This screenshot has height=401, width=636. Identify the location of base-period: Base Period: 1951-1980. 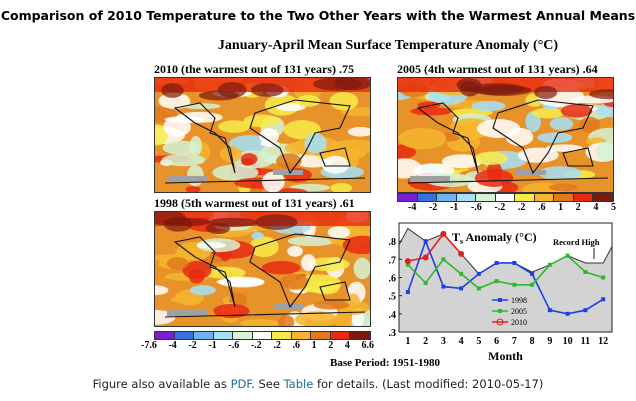
(385, 363).